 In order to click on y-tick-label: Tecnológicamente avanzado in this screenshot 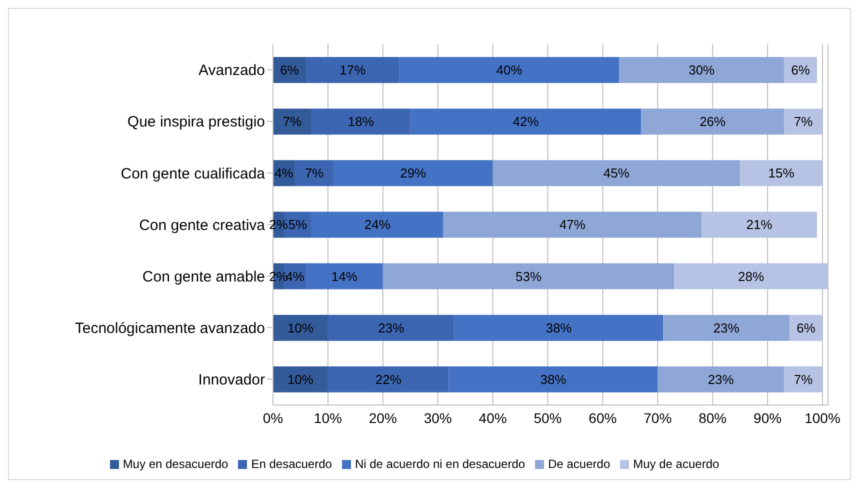, I will do `click(169, 328)`.